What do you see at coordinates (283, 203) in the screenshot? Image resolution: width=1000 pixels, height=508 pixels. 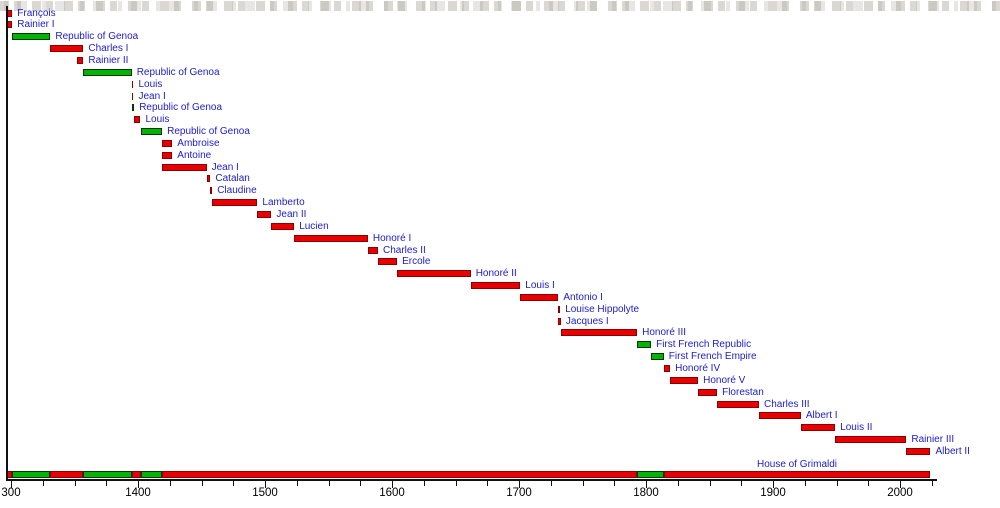 I see `ruler-label: Lamberto` at bounding box center [283, 203].